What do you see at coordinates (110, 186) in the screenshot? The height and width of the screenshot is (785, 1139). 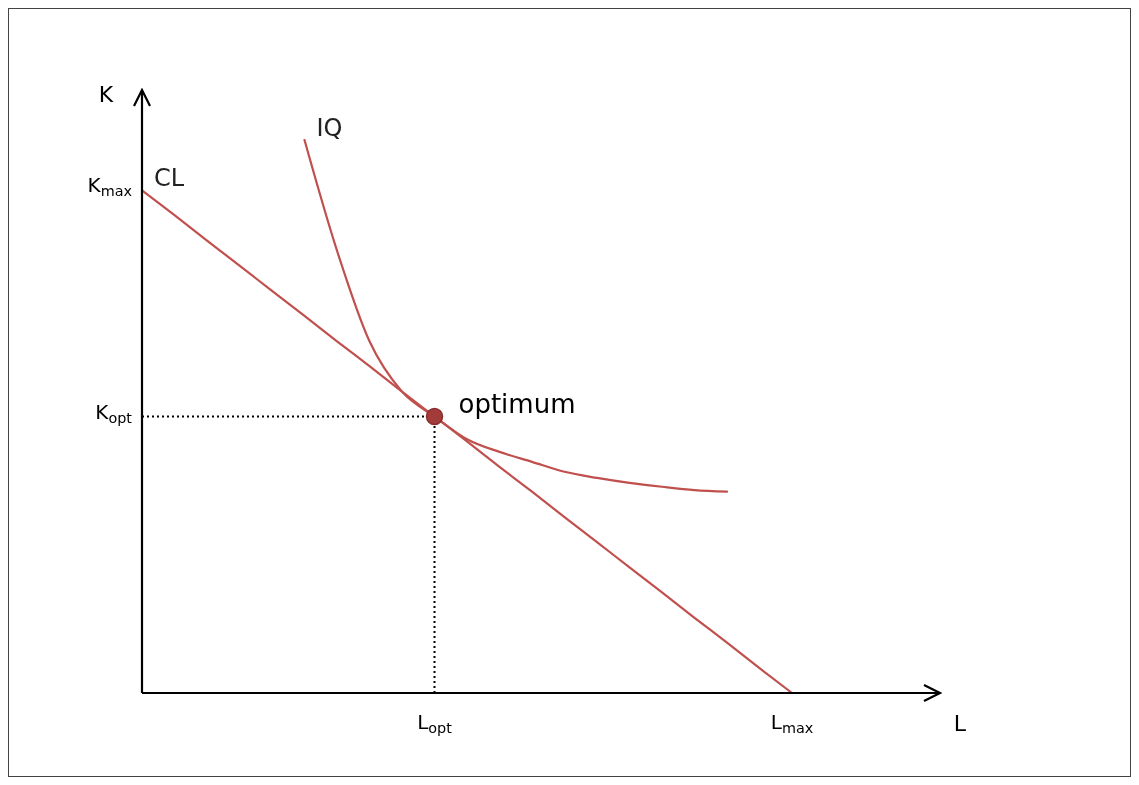 I see `text: K$_{max}$` at bounding box center [110, 186].